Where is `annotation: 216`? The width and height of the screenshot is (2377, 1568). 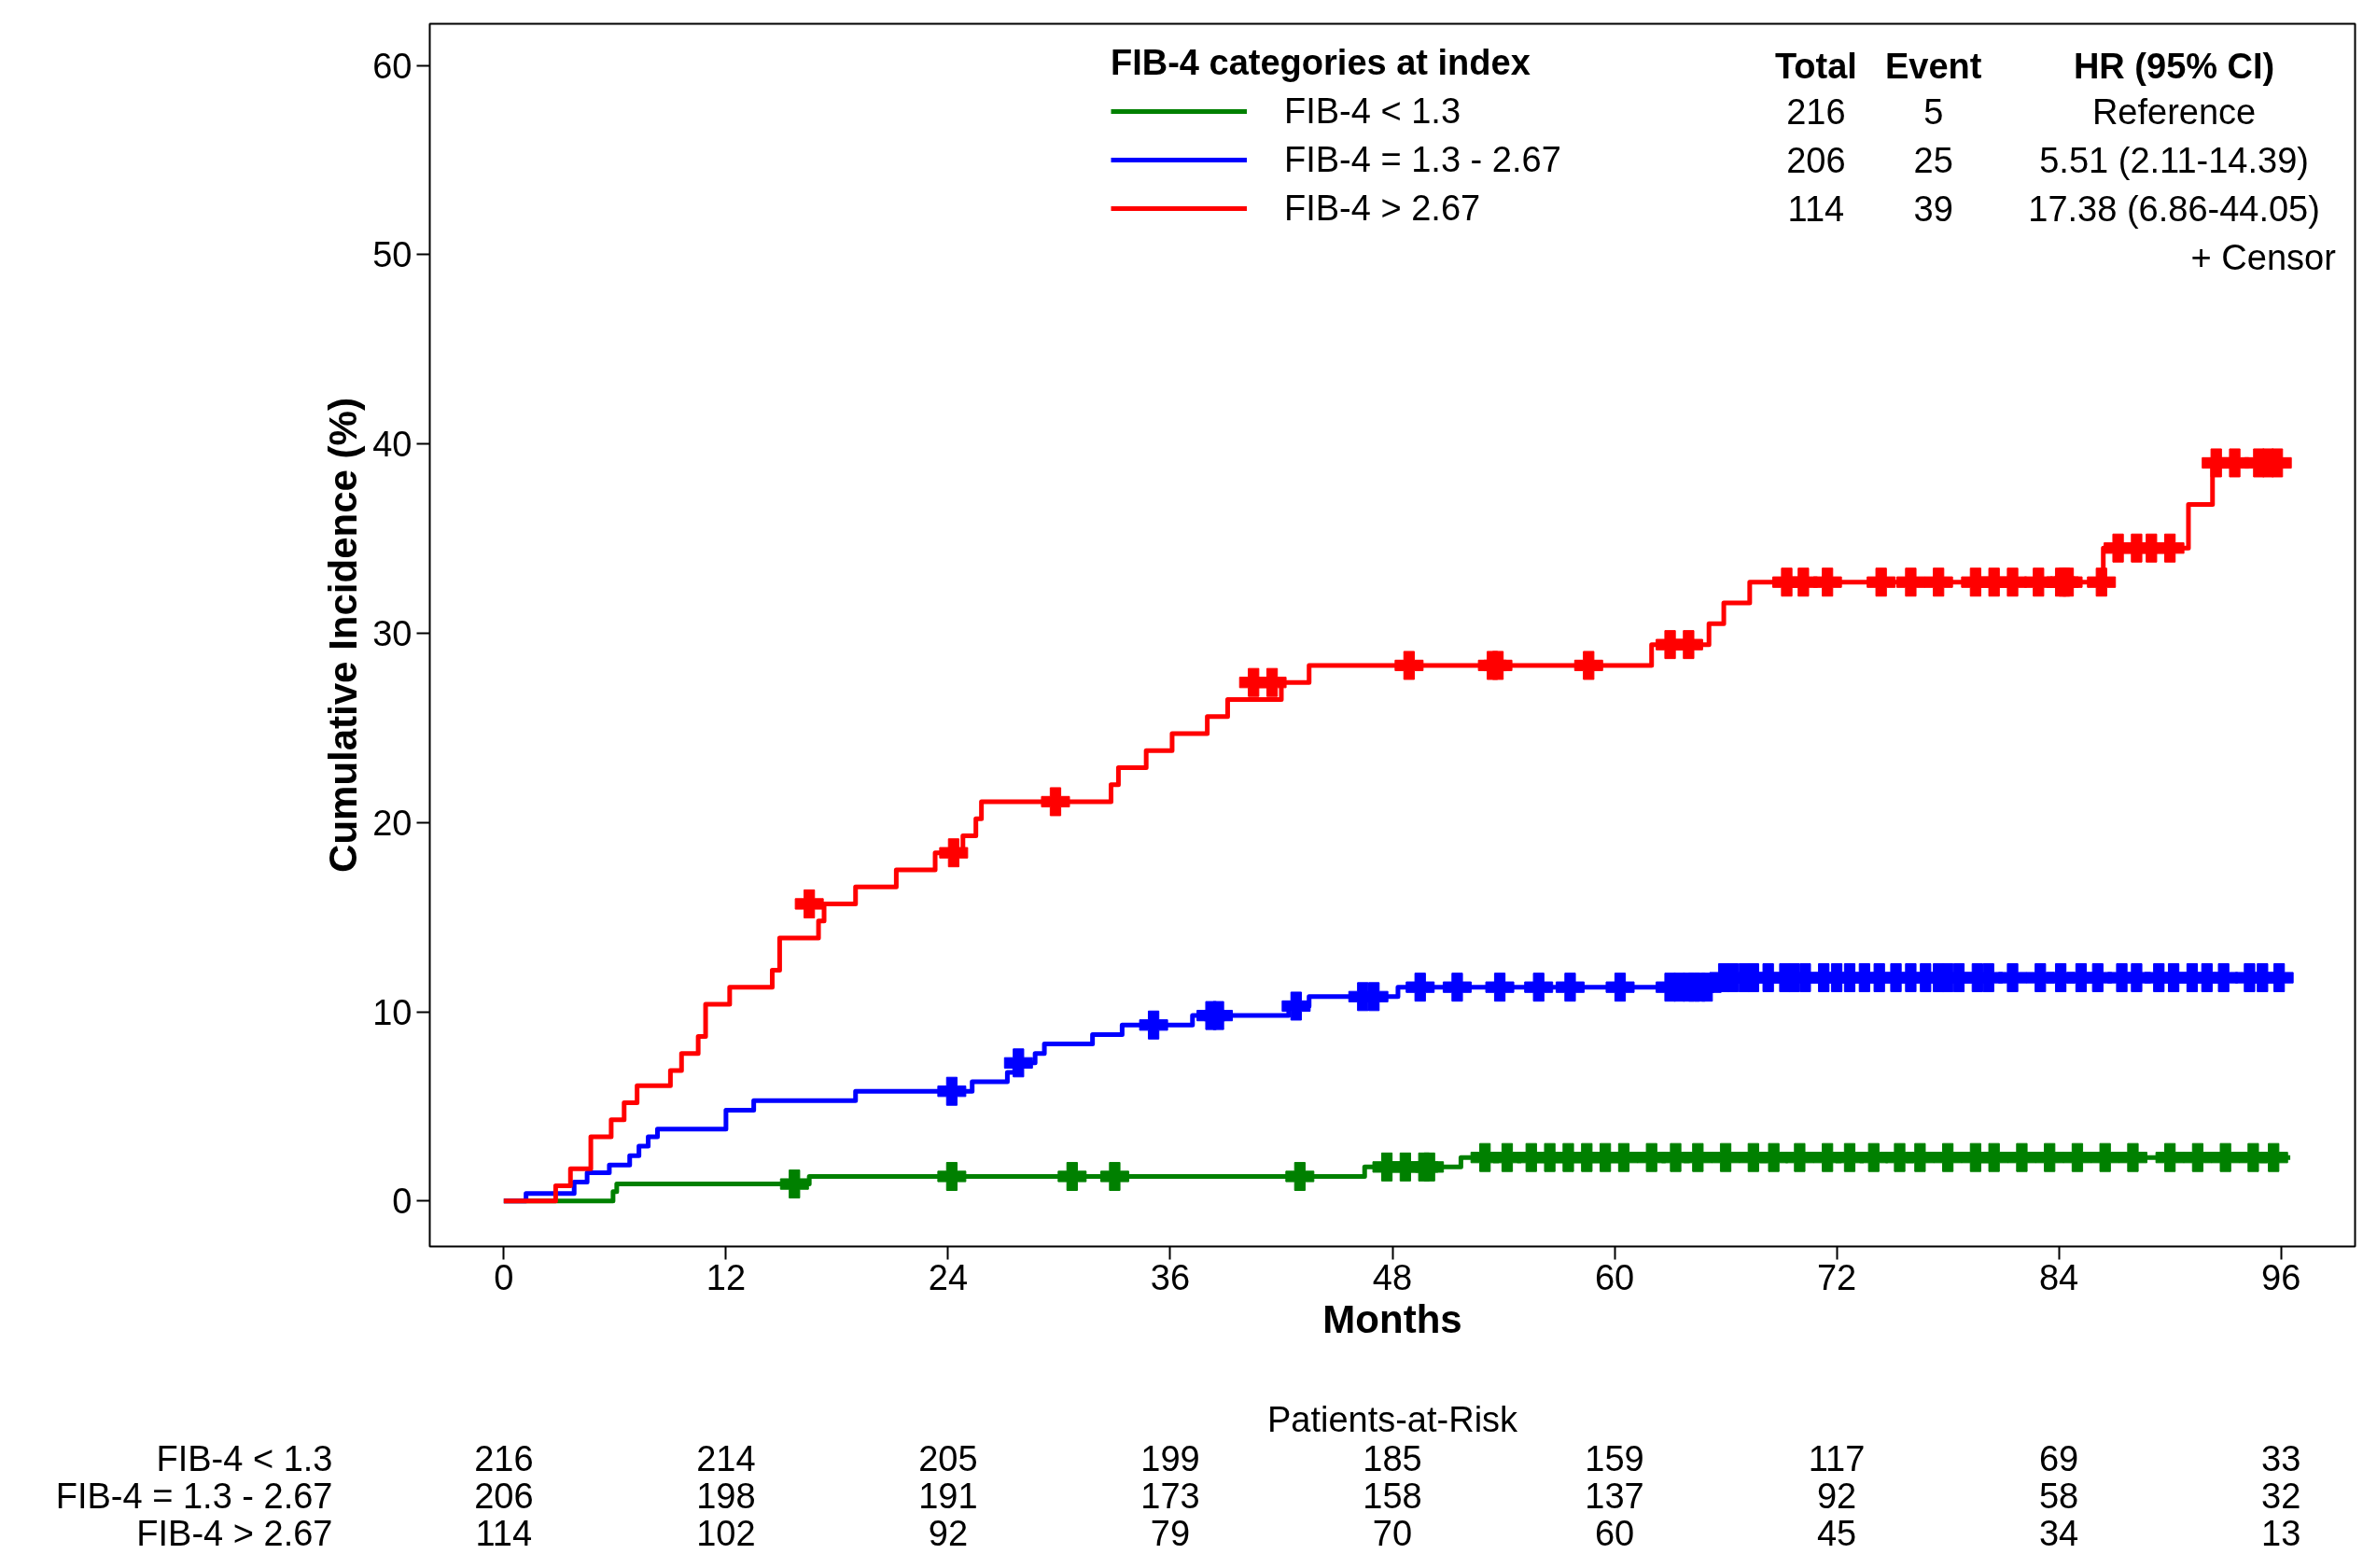
annotation: 216 is located at coordinates (1816, 112).